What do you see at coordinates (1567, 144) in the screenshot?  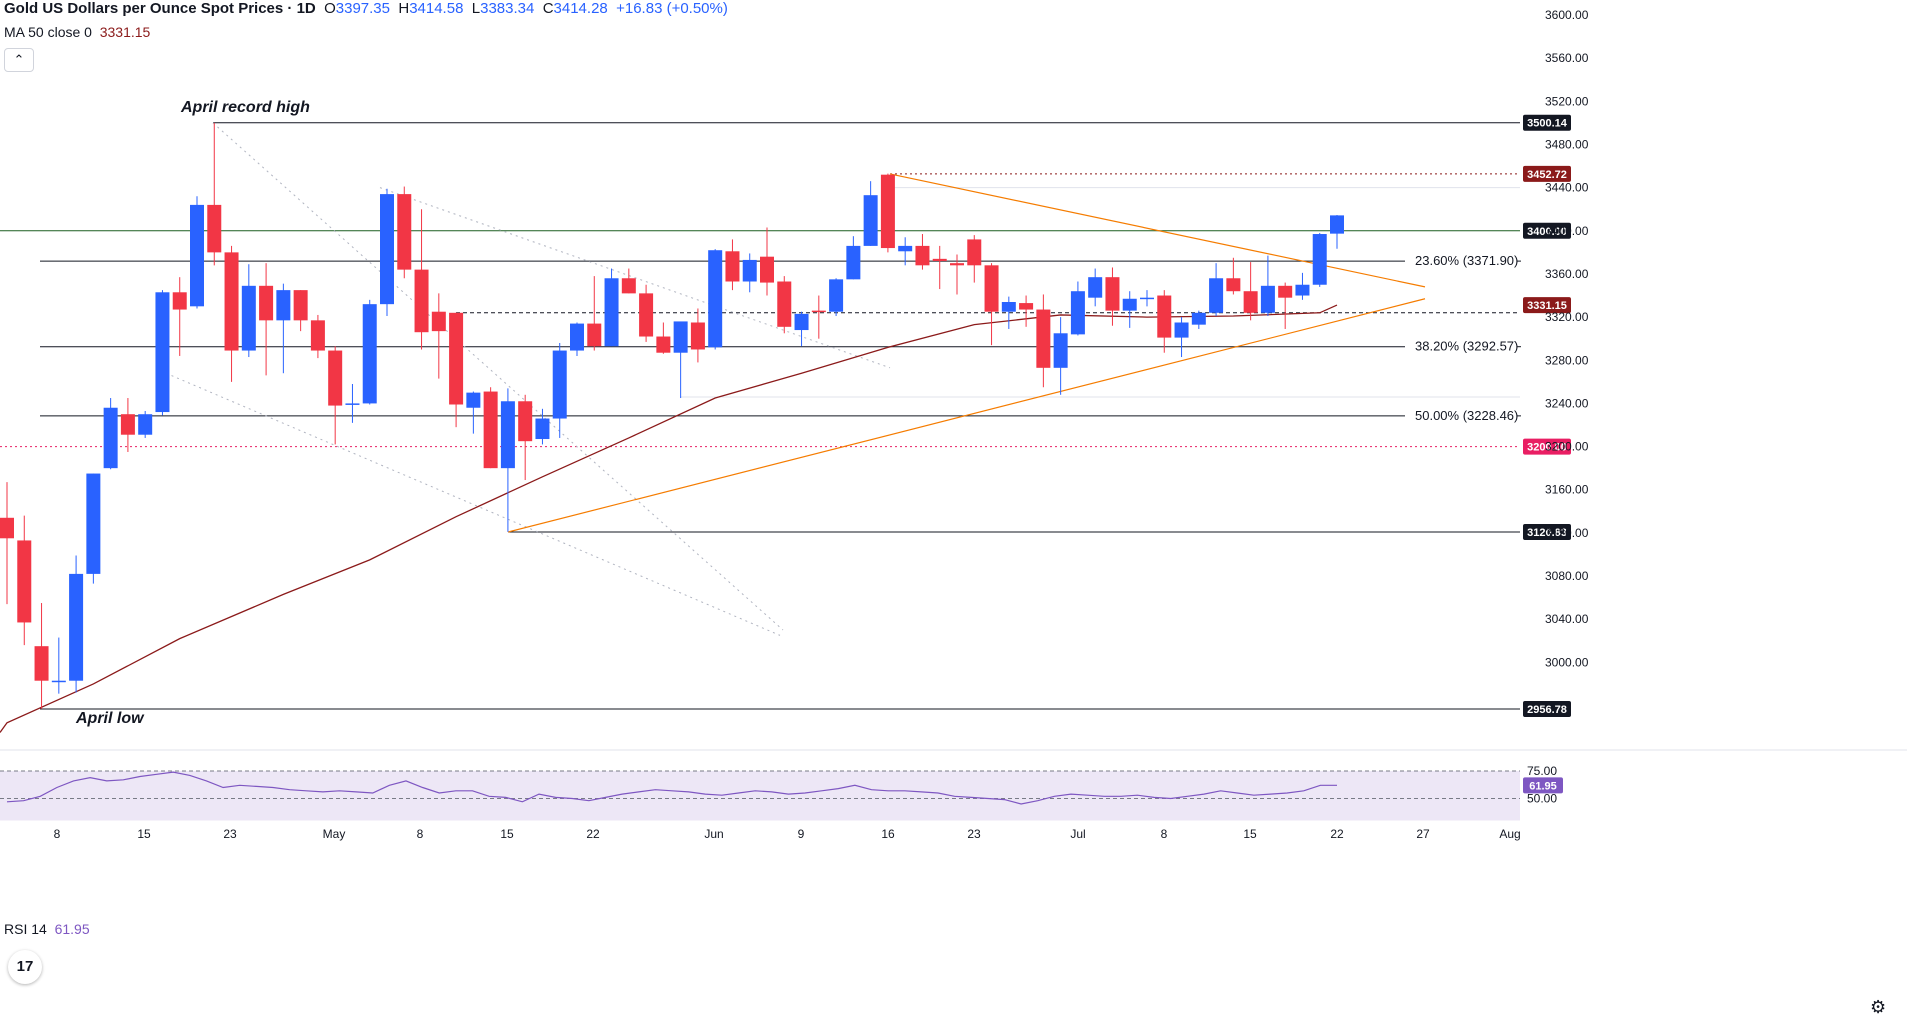 I see `y-tick-label: 3480.00` at bounding box center [1567, 144].